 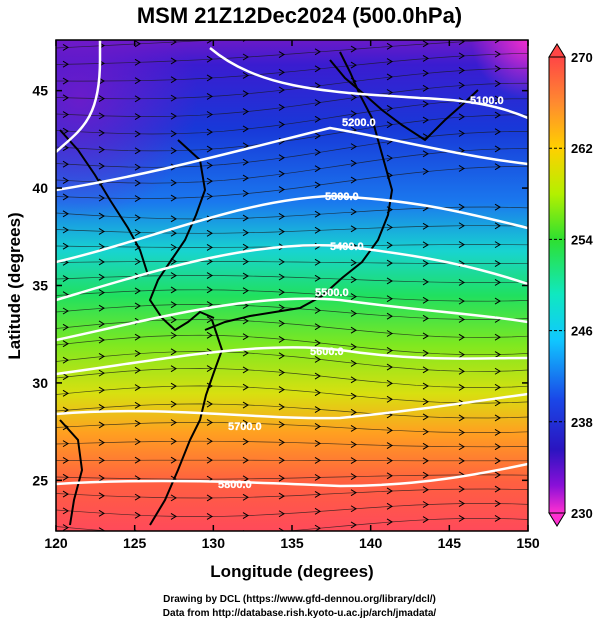 What do you see at coordinates (14, 285) in the screenshot?
I see `y-axis-label: Latitude (degrees)` at bounding box center [14, 285].